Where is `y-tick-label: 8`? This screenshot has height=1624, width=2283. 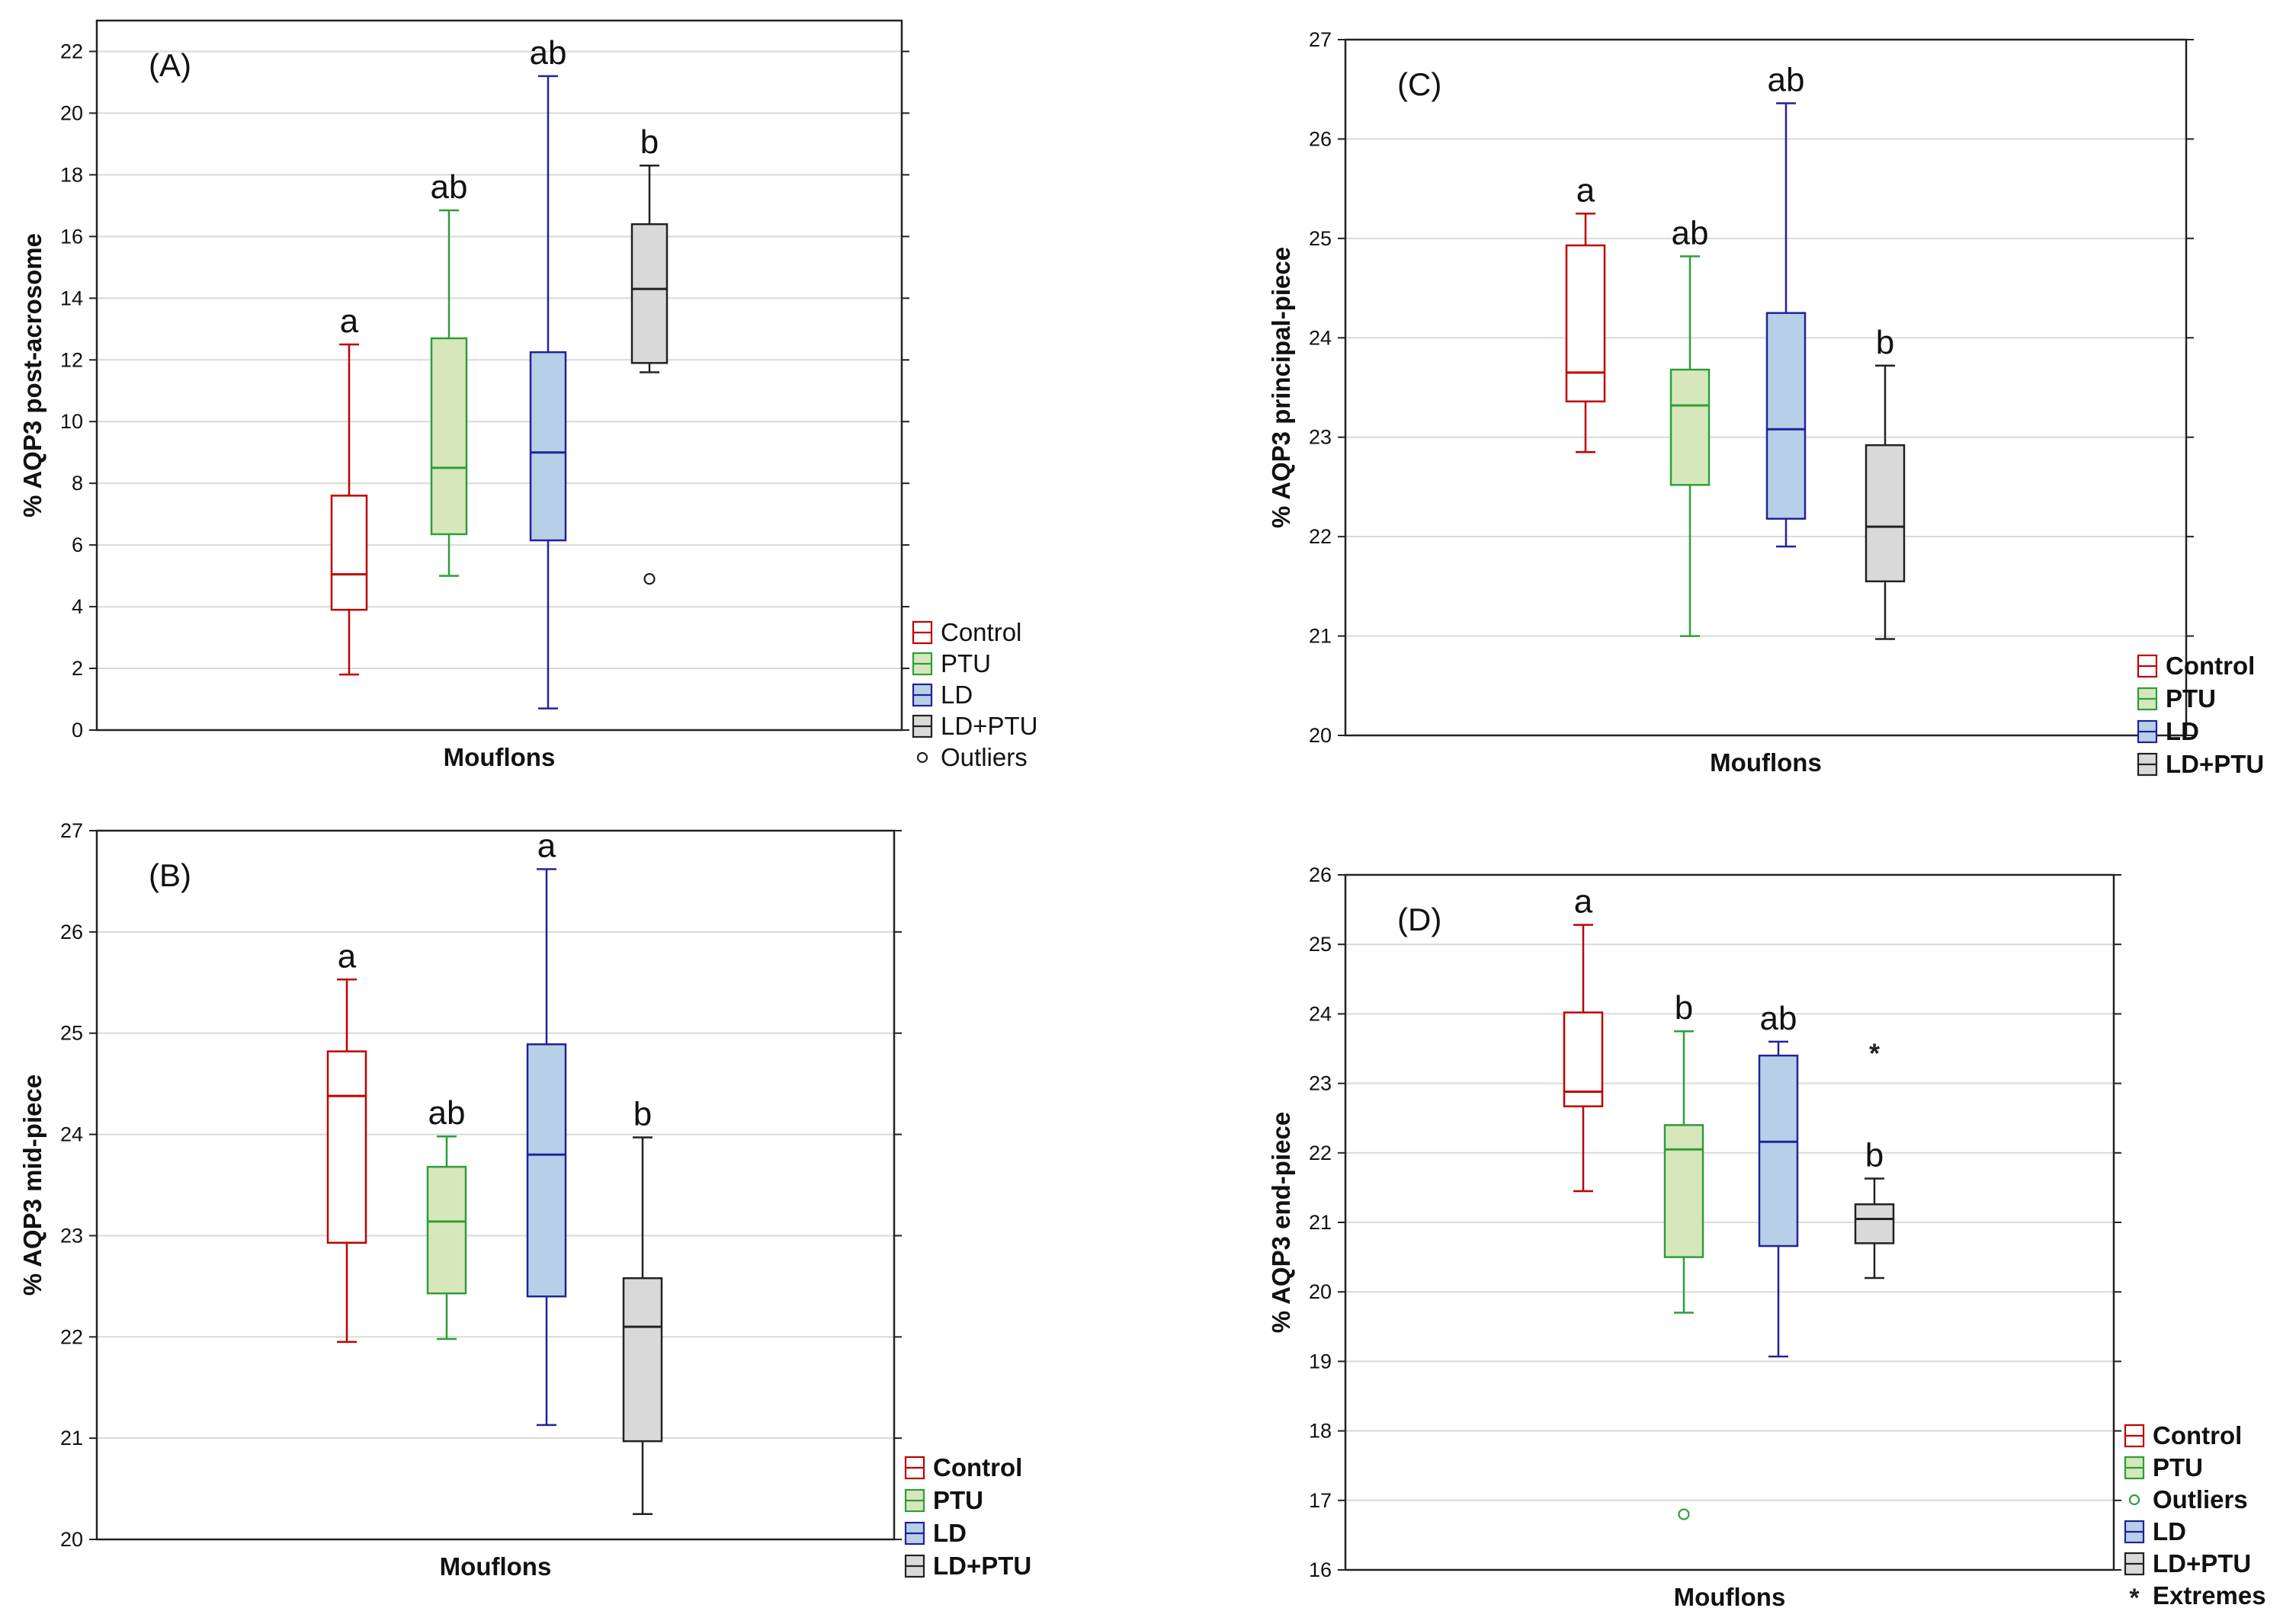
y-tick-label: 8 is located at coordinates (77, 484).